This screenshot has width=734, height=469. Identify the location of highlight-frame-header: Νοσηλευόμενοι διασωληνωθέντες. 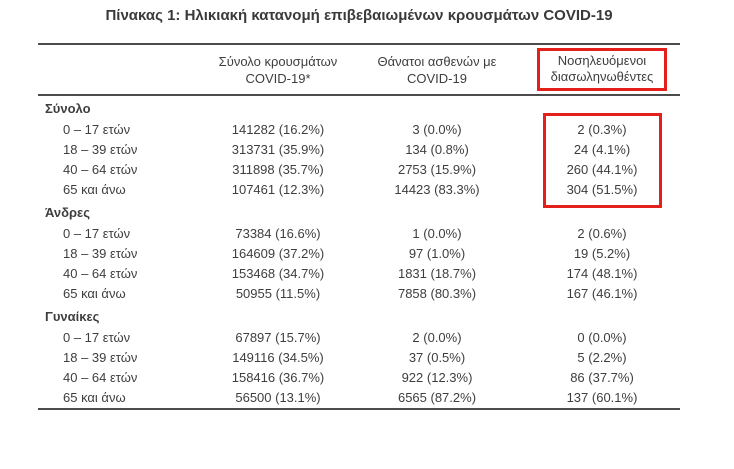
(602, 69).